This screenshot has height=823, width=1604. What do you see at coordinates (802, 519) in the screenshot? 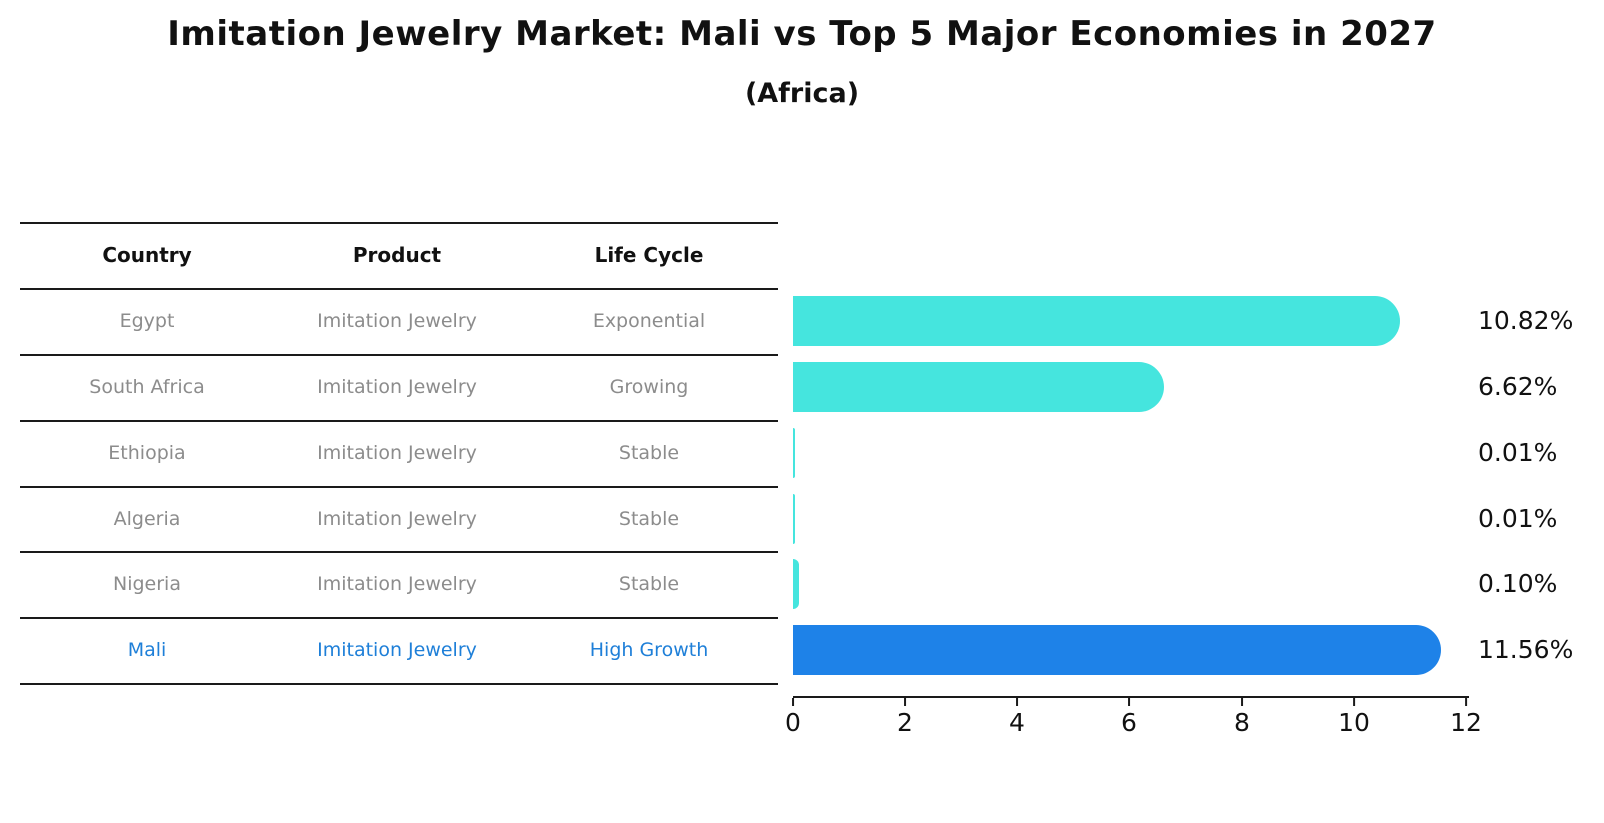
I see `table-row-algeria: Algeria Imitation Jewelry Stable 0.01%` at bounding box center [802, 519].